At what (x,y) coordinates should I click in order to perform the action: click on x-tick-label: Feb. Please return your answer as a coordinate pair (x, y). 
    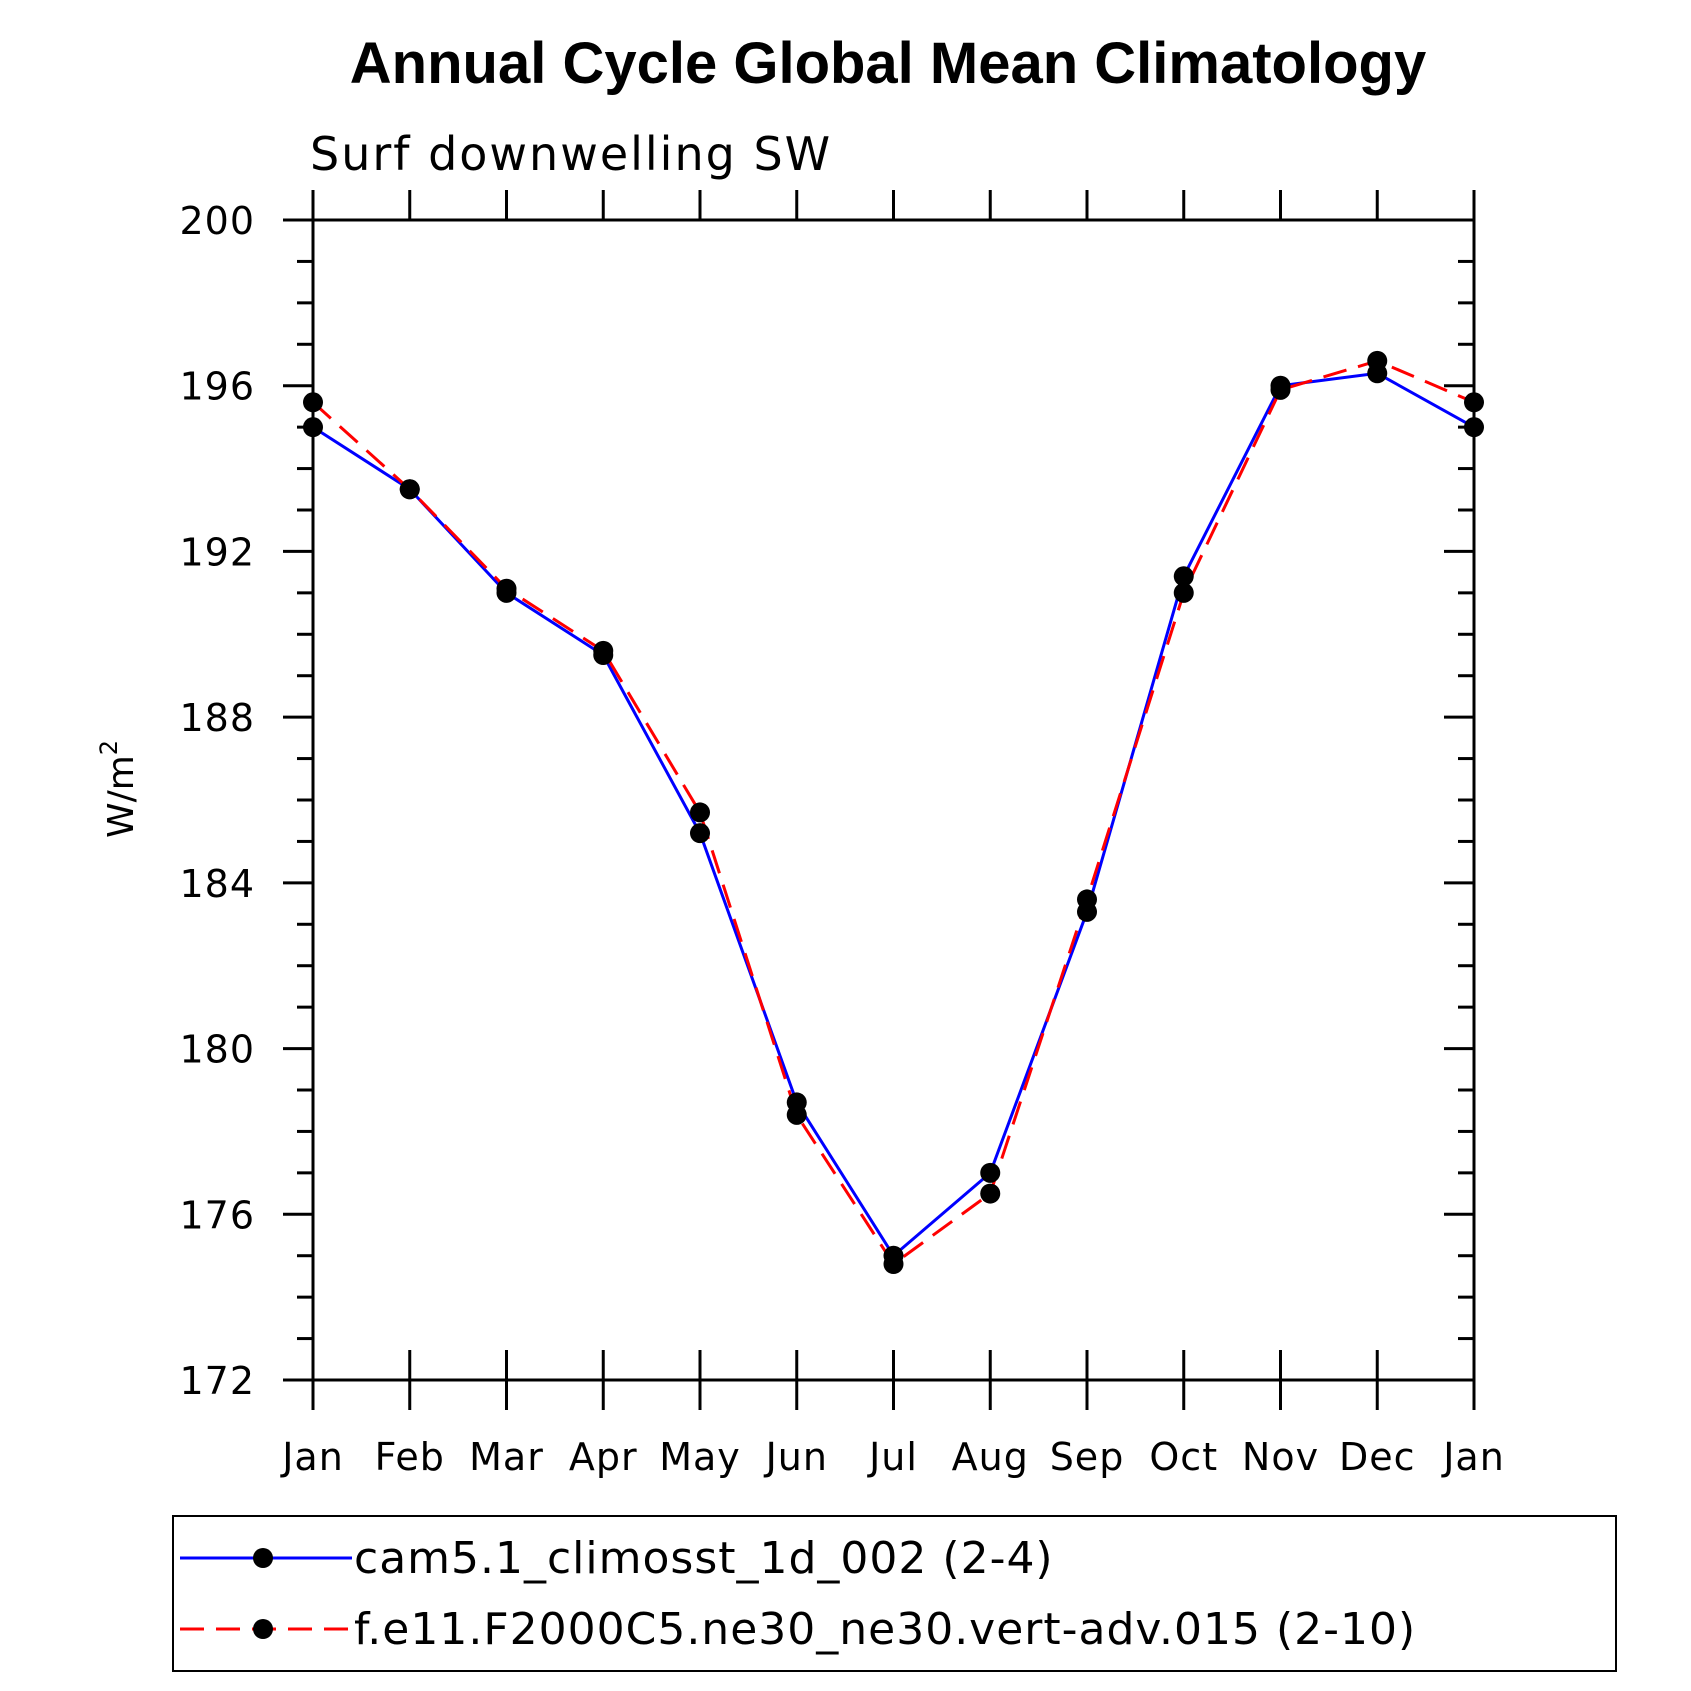
    Looking at the image, I should click on (410, 1457).